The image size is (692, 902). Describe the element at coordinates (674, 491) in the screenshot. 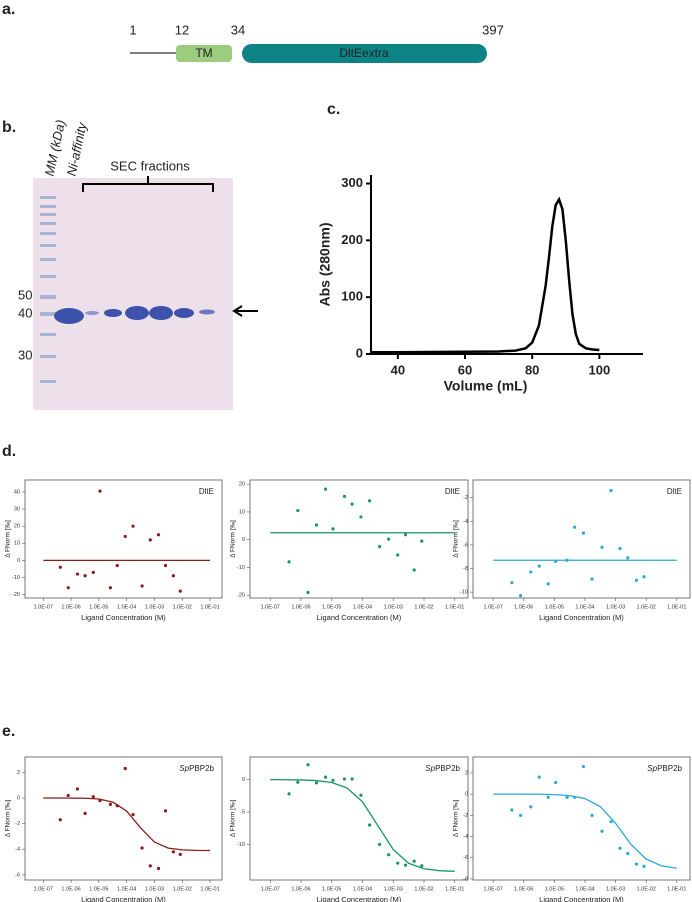

I see `annotation-text: DltE` at that location.